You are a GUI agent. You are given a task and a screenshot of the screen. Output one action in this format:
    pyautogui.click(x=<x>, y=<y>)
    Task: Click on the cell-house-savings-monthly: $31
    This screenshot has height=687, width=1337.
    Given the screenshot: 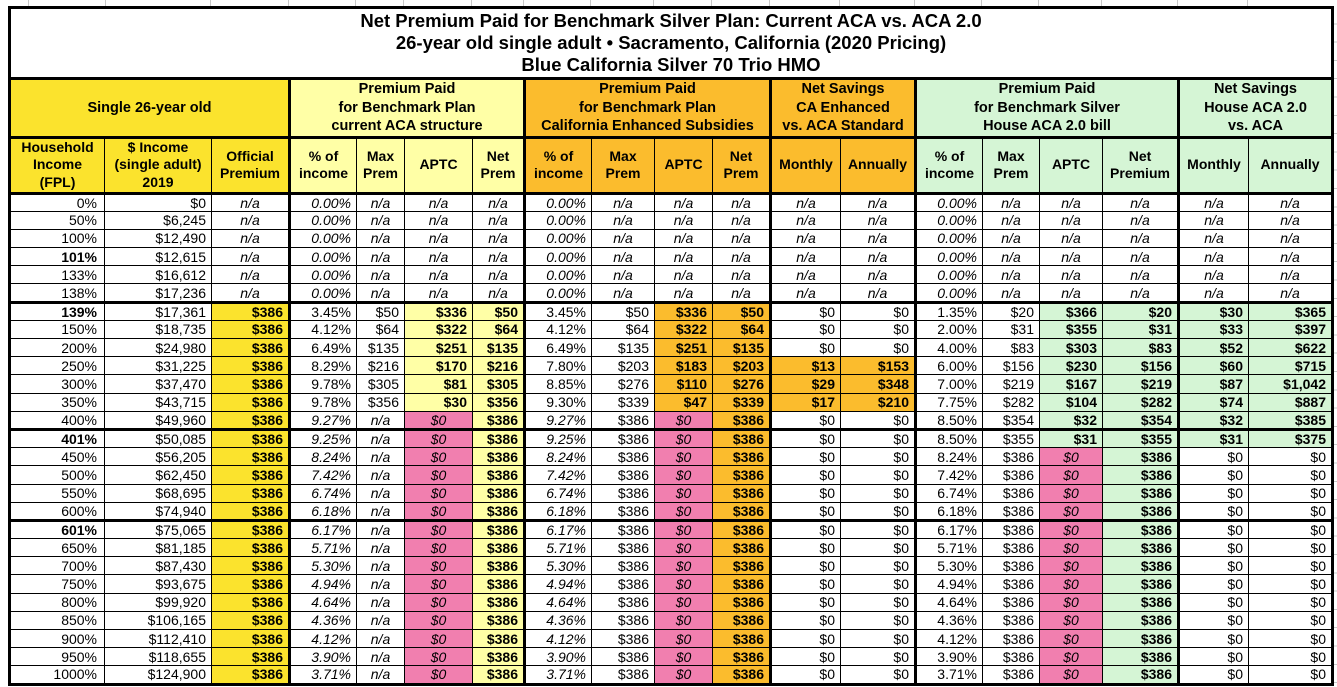 What is the action you would take?
    pyautogui.click(x=1213, y=438)
    